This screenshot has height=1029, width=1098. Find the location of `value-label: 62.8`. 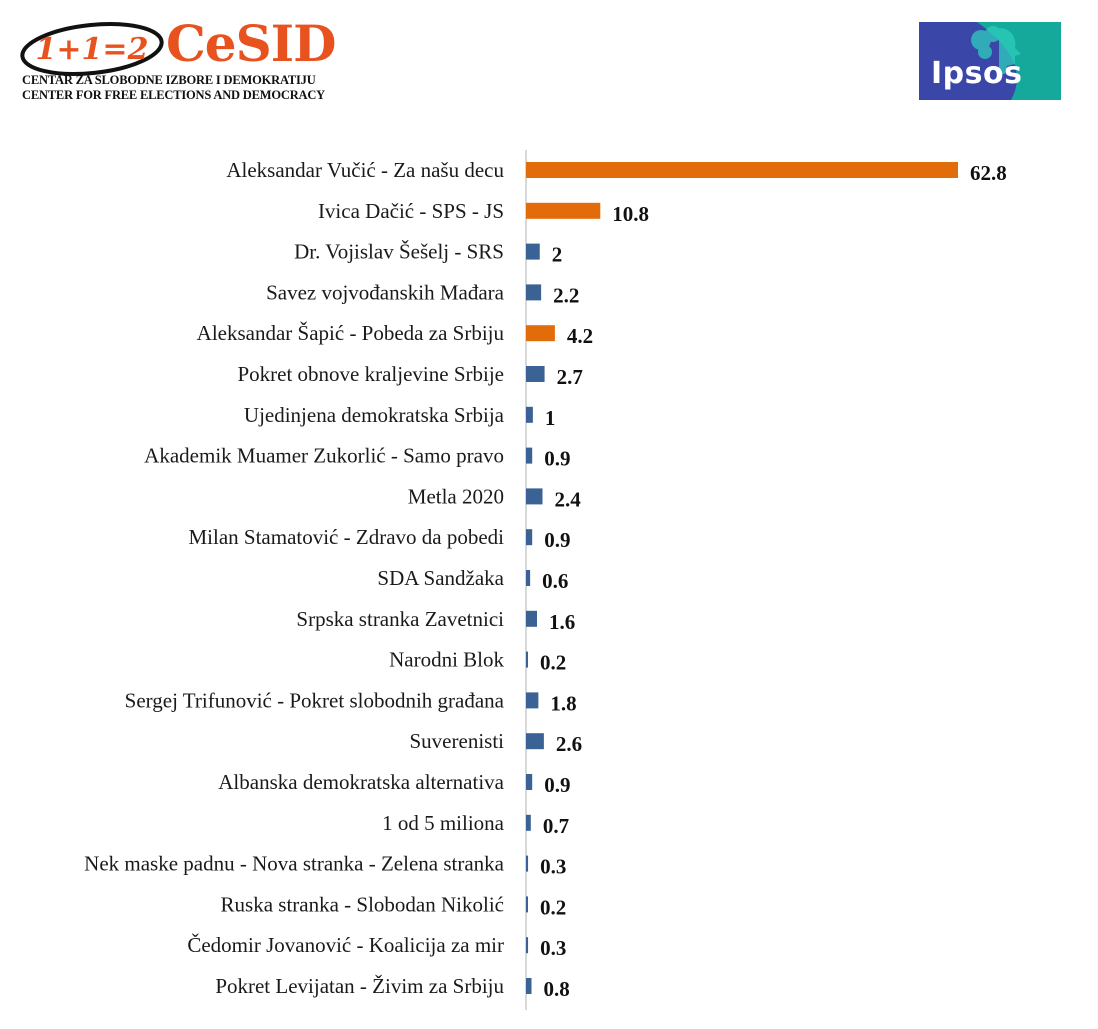

value-label: 62.8 is located at coordinates (988, 173).